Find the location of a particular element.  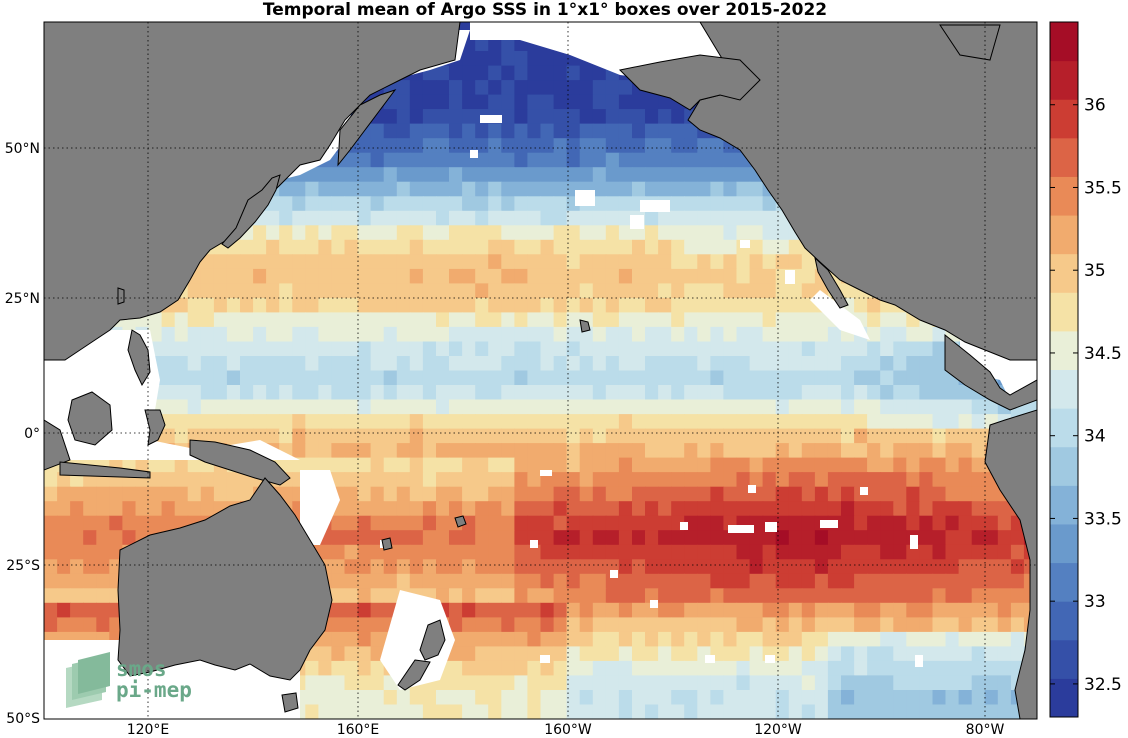

colorbar-band is located at coordinates (1064, 428).